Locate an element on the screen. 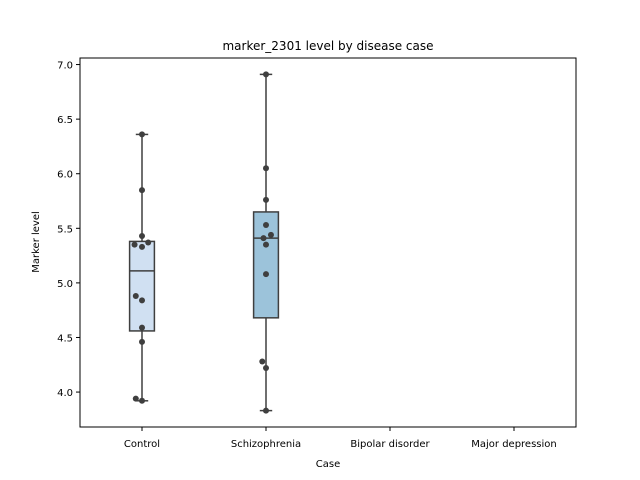 Image resolution: width=640 pixels, height=480 pixels. y-tick-label: 5.5 is located at coordinates (65, 229).